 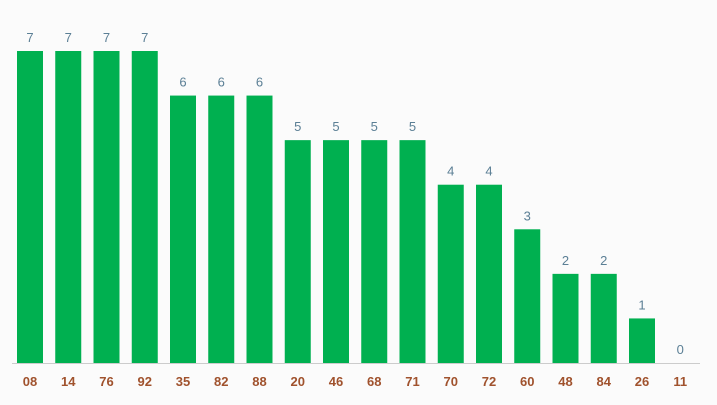 What do you see at coordinates (221, 381) in the screenshot?
I see `x-tick-label-82: 82` at bounding box center [221, 381].